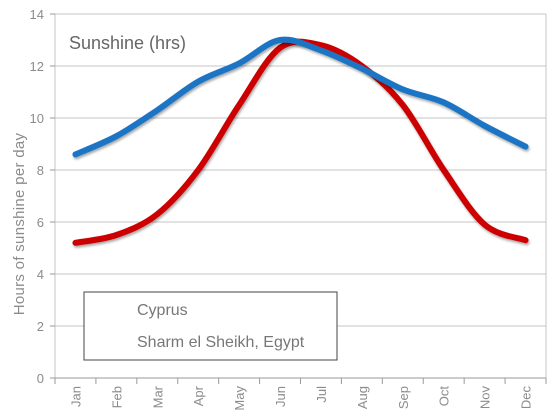 Image resolution: width=560 pixels, height=420 pixels. What do you see at coordinates (221, 342) in the screenshot?
I see `legend-label-1: Sharm el Sheikh, Egypt` at bounding box center [221, 342].